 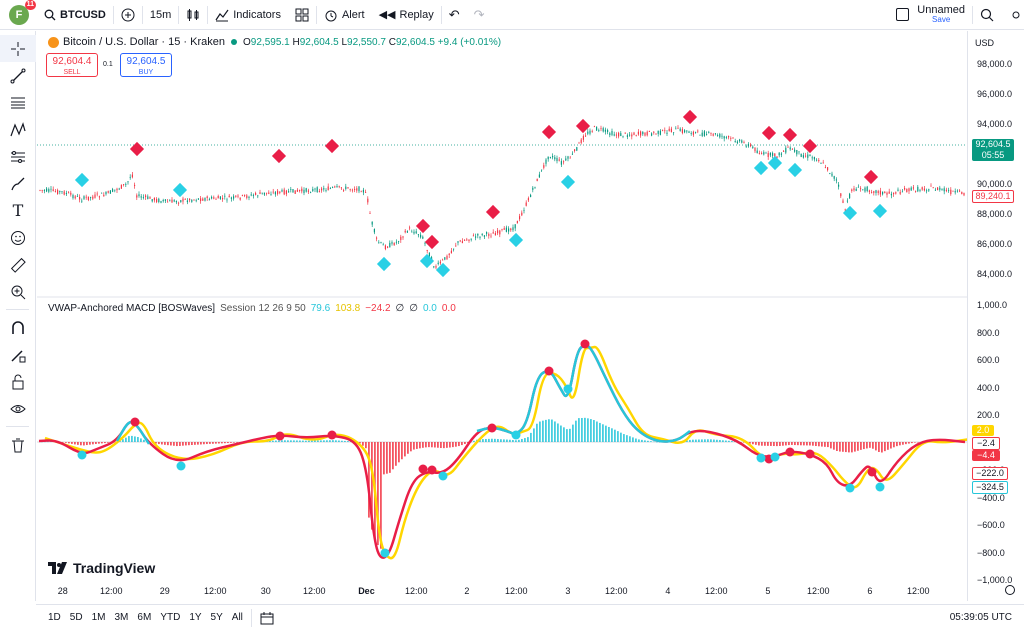 I want to click on bottom-toolbar: 1D 5D 1M 3M 6M YTD 1Y 5Y All 05:39:05 UTC, so click(x=530, y=617).